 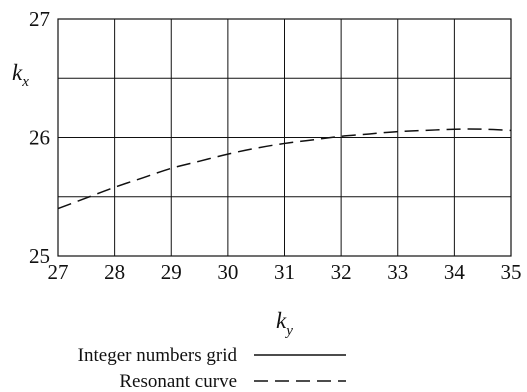 What do you see at coordinates (511, 272) in the screenshot?
I see `x-tick-label: 35` at bounding box center [511, 272].